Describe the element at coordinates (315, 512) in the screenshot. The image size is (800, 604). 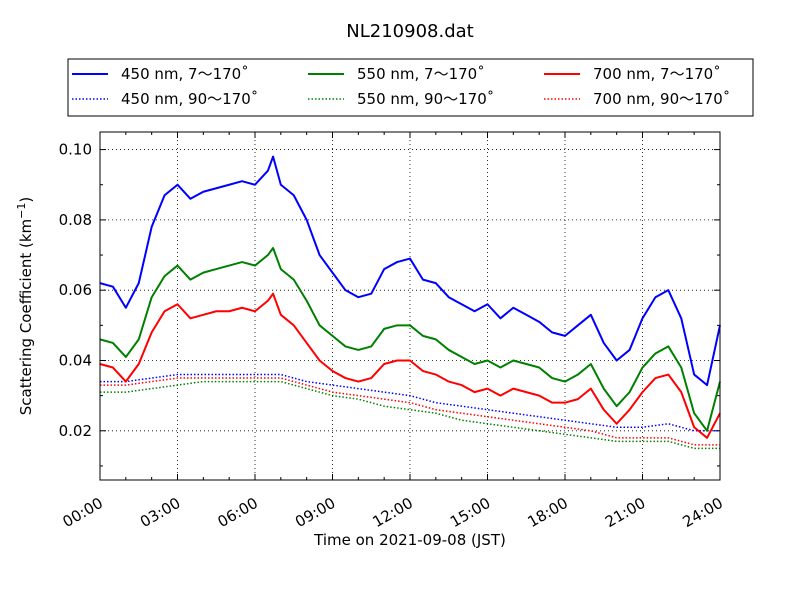
I see `x-tick-label: 09:00` at that location.